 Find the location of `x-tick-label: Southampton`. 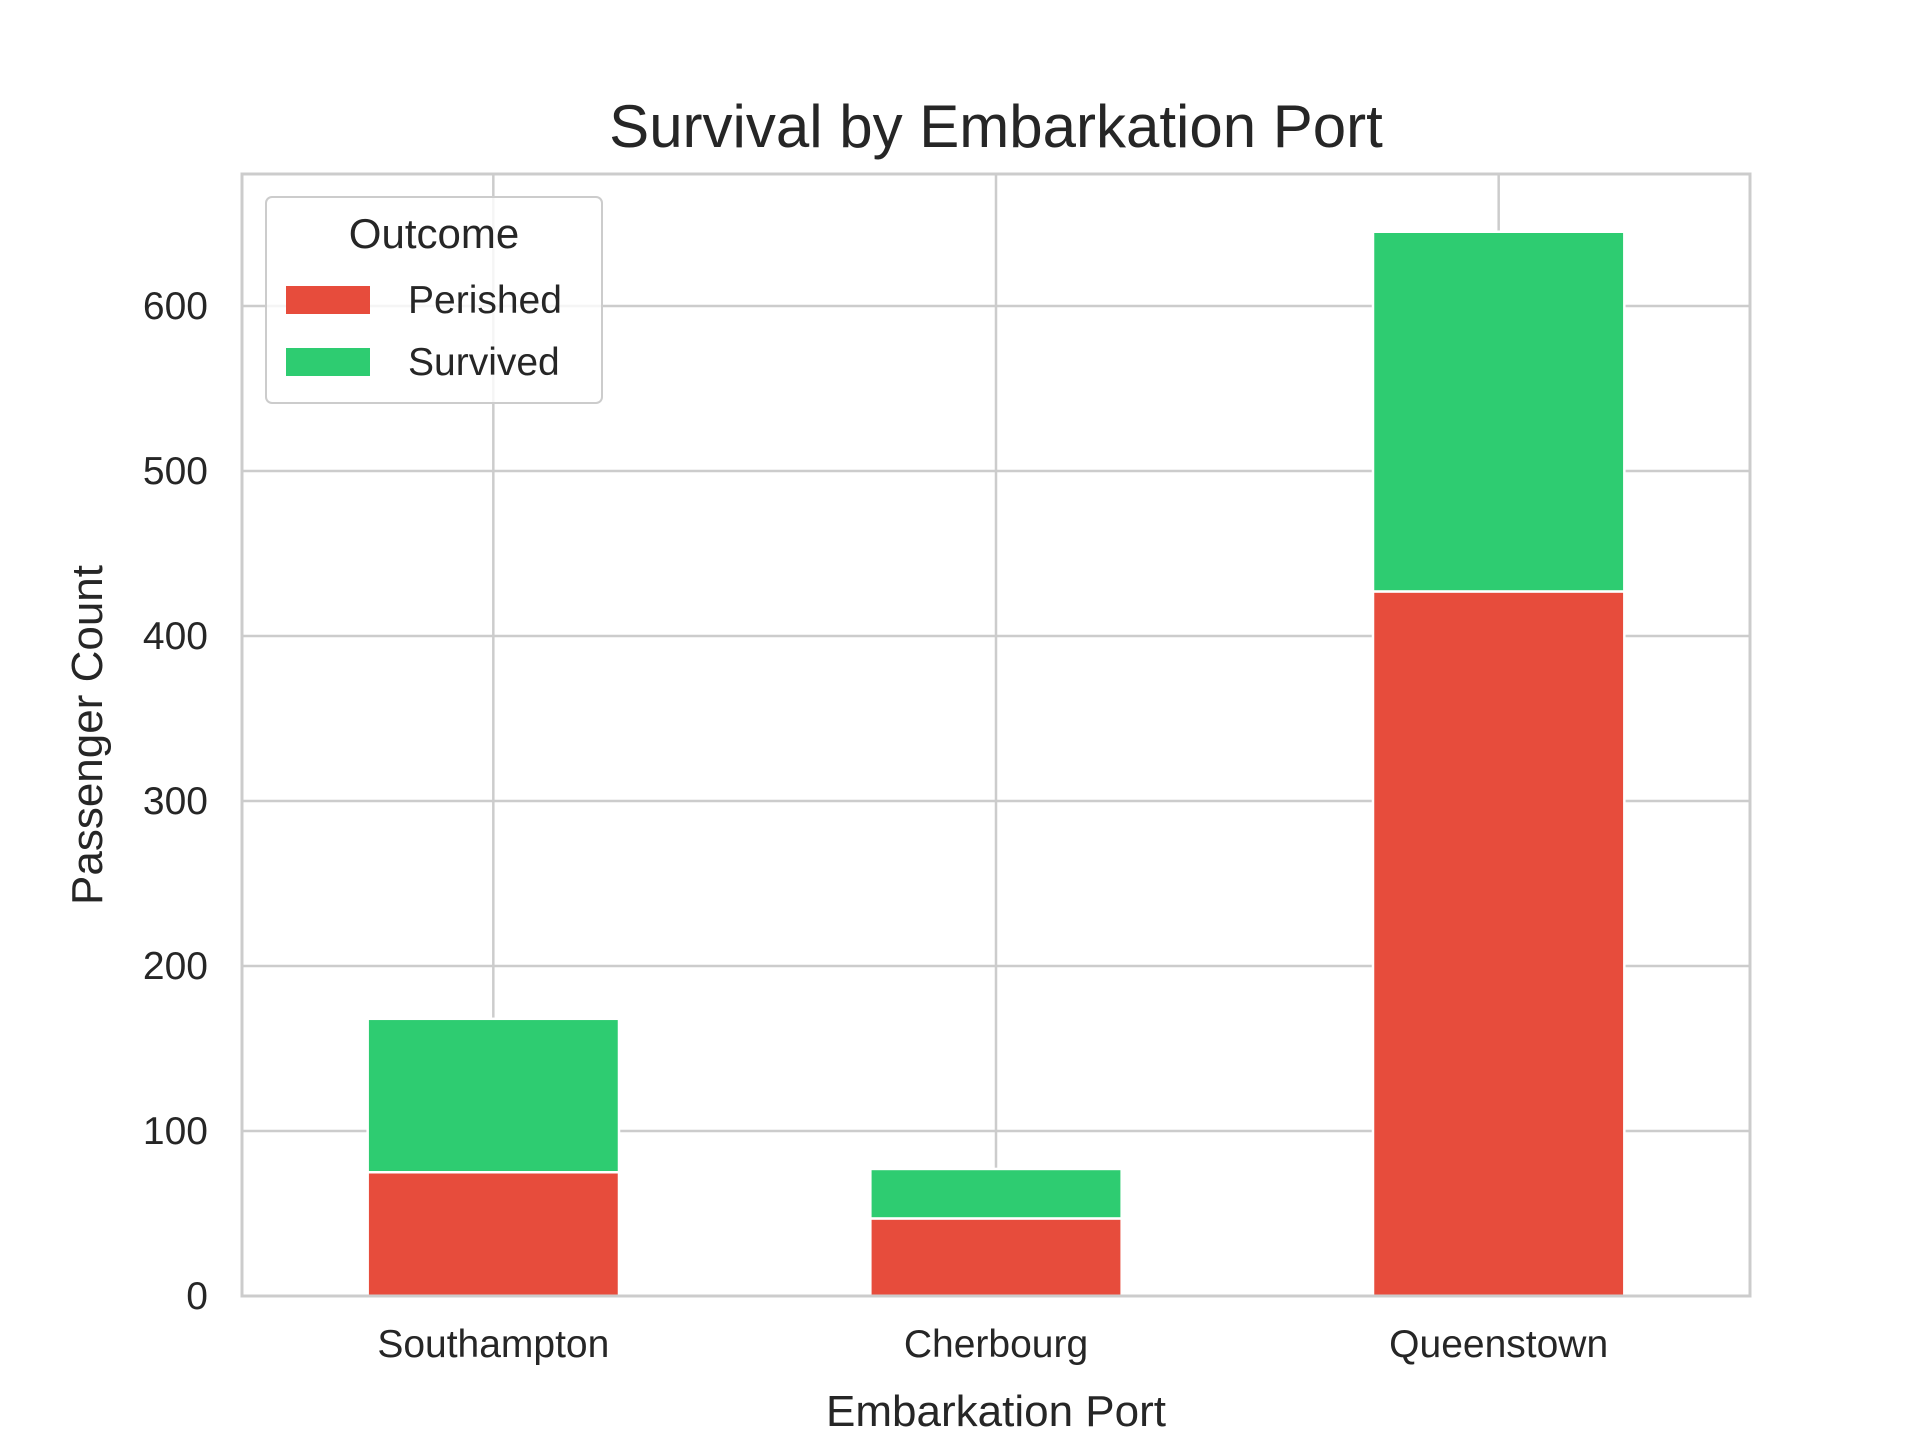

x-tick-label: Southampton is located at coordinates (493, 1344).